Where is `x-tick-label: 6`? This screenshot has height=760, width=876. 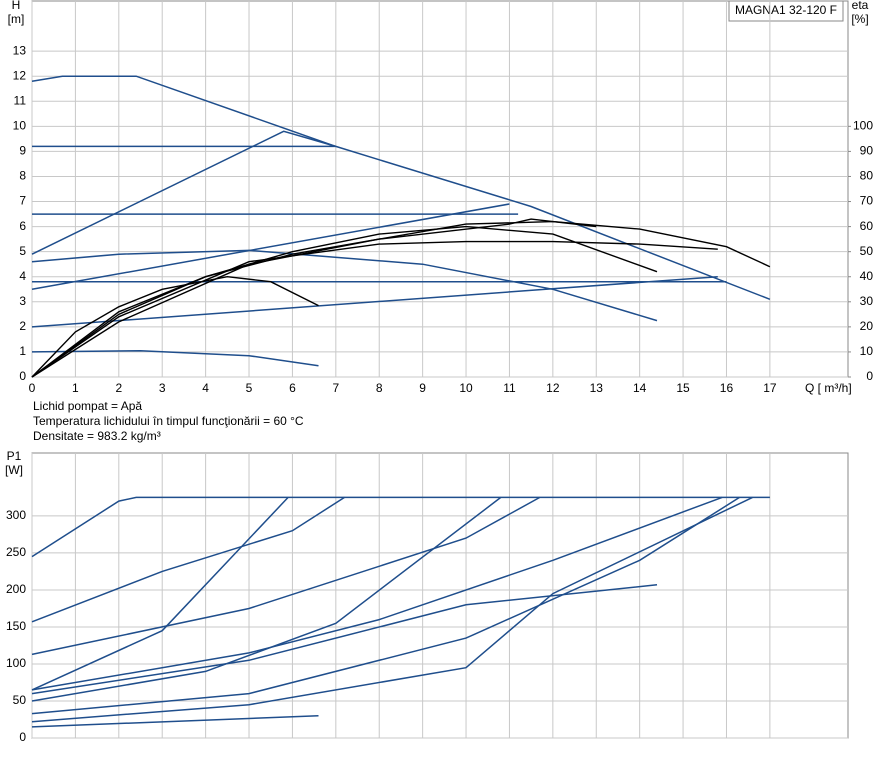 x-tick-label: 6 is located at coordinates (292, 388).